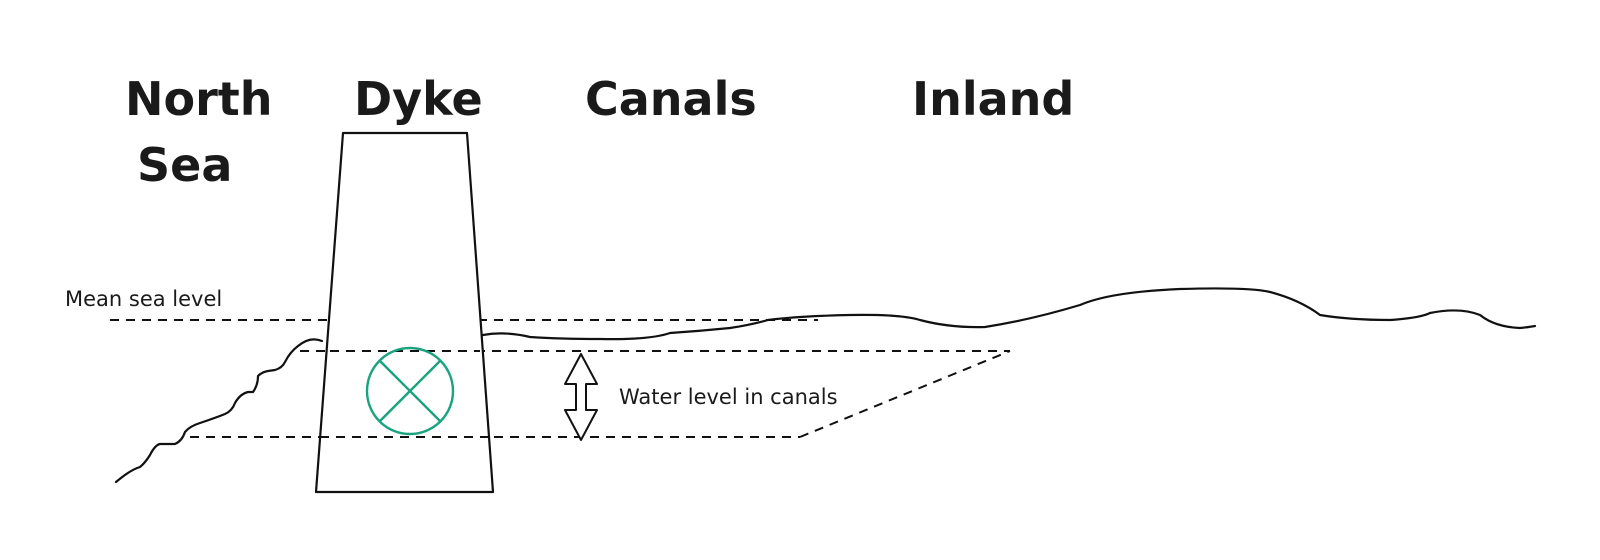  I want to click on canal-bank-slope-line, so click(905, 394).